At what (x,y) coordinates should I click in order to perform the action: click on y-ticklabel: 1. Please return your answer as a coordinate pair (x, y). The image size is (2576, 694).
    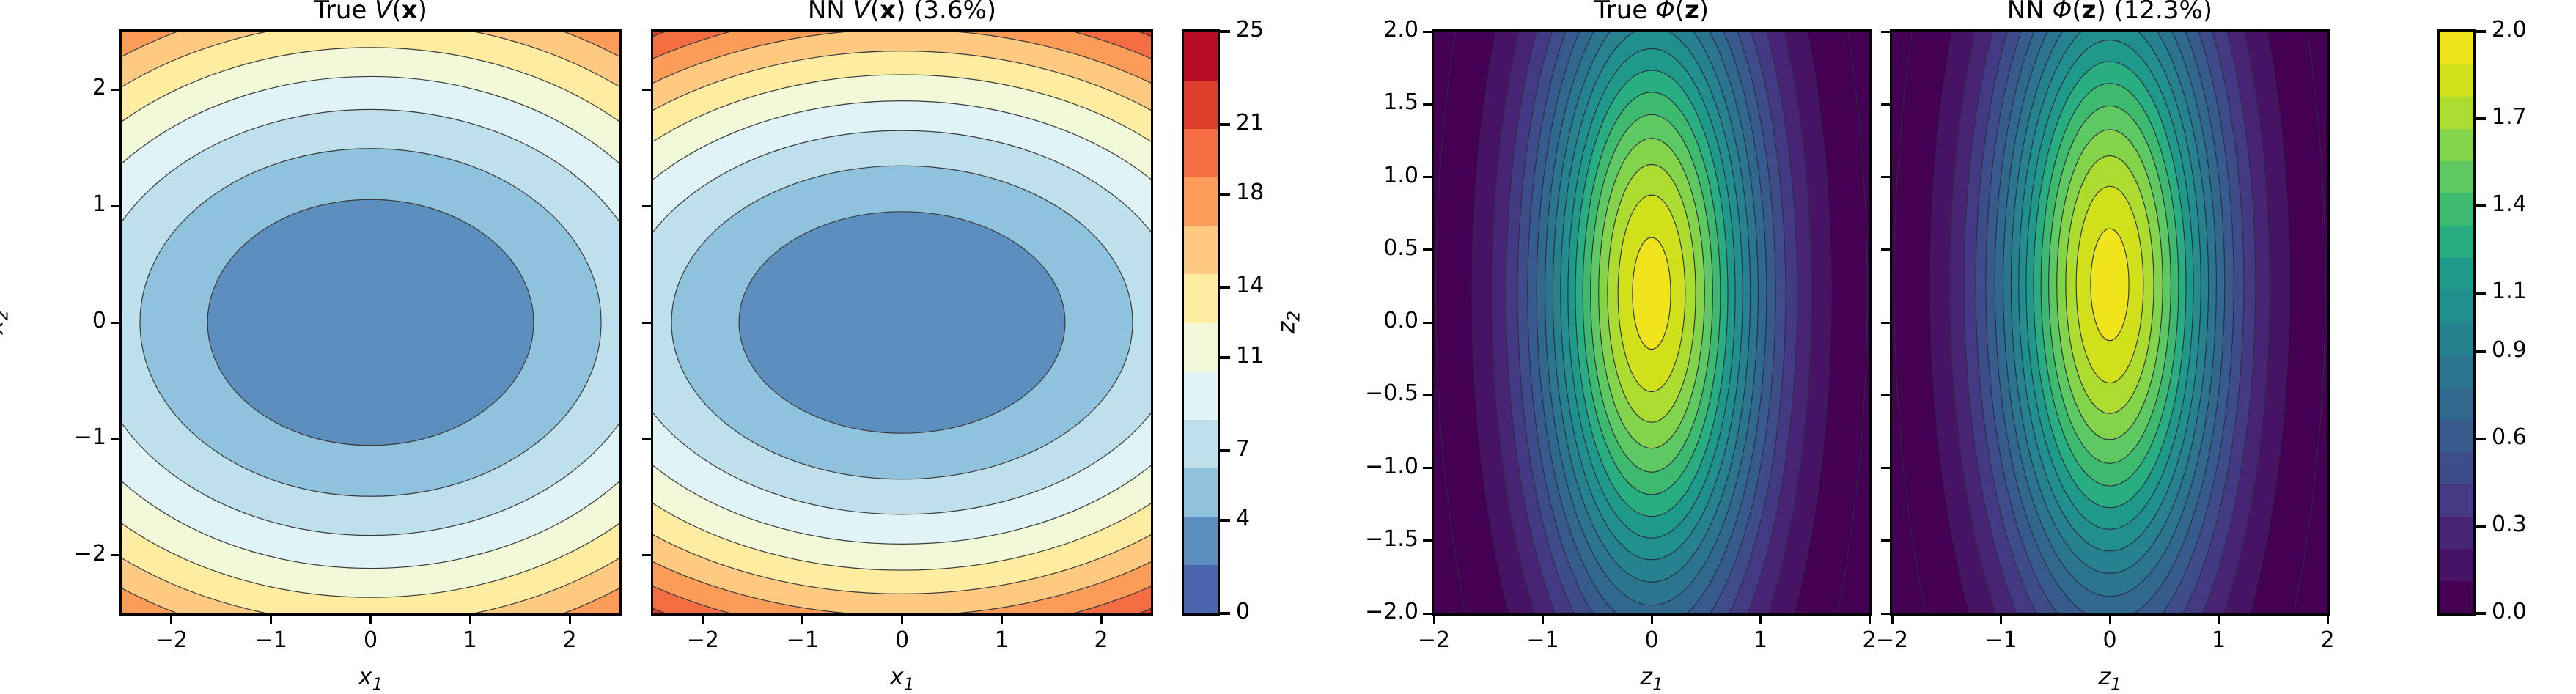
    Looking at the image, I should click on (99, 204).